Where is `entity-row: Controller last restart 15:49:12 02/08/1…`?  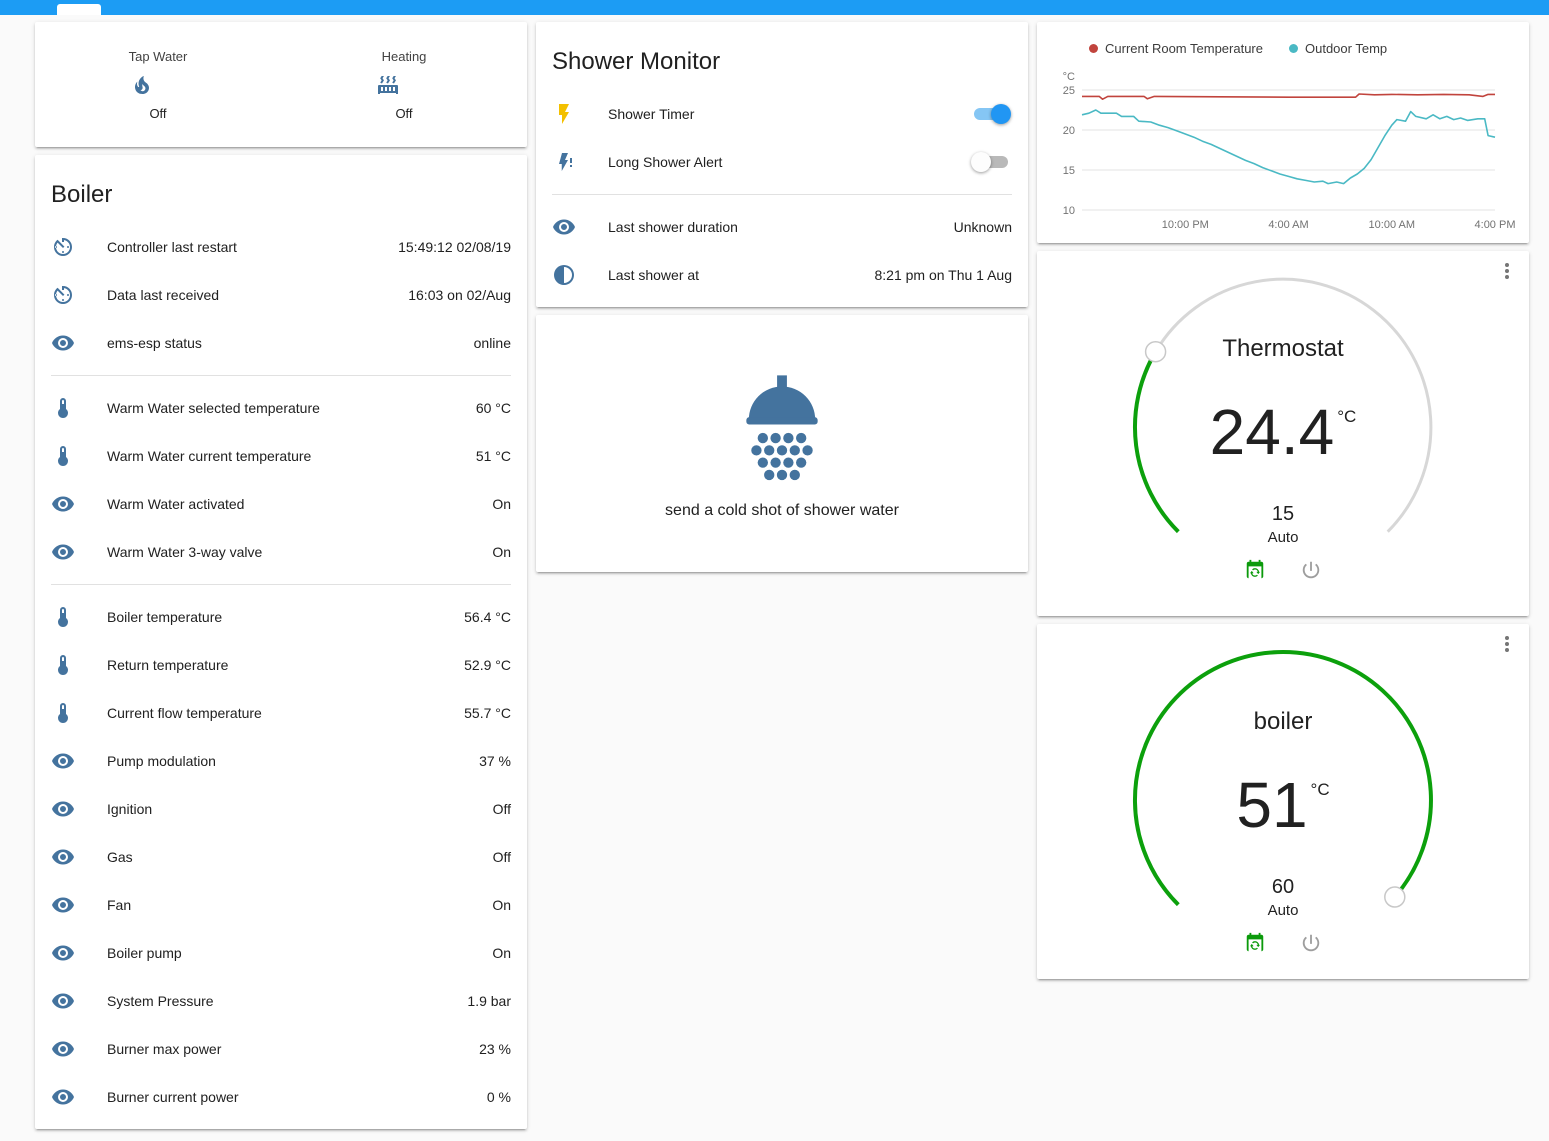
entity-row: Controller last restart 15:49:12 02/08/1… is located at coordinates (281, 247).